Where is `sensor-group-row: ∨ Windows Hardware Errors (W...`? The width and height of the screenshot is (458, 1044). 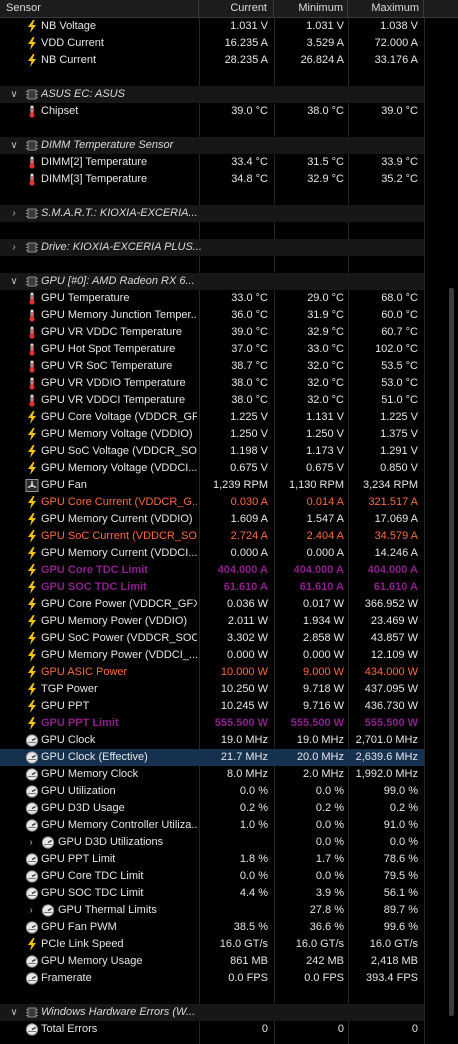 sensor-group-row: ∨ Windows Hardware Errors (W... is located at coordinates (212, 1012).